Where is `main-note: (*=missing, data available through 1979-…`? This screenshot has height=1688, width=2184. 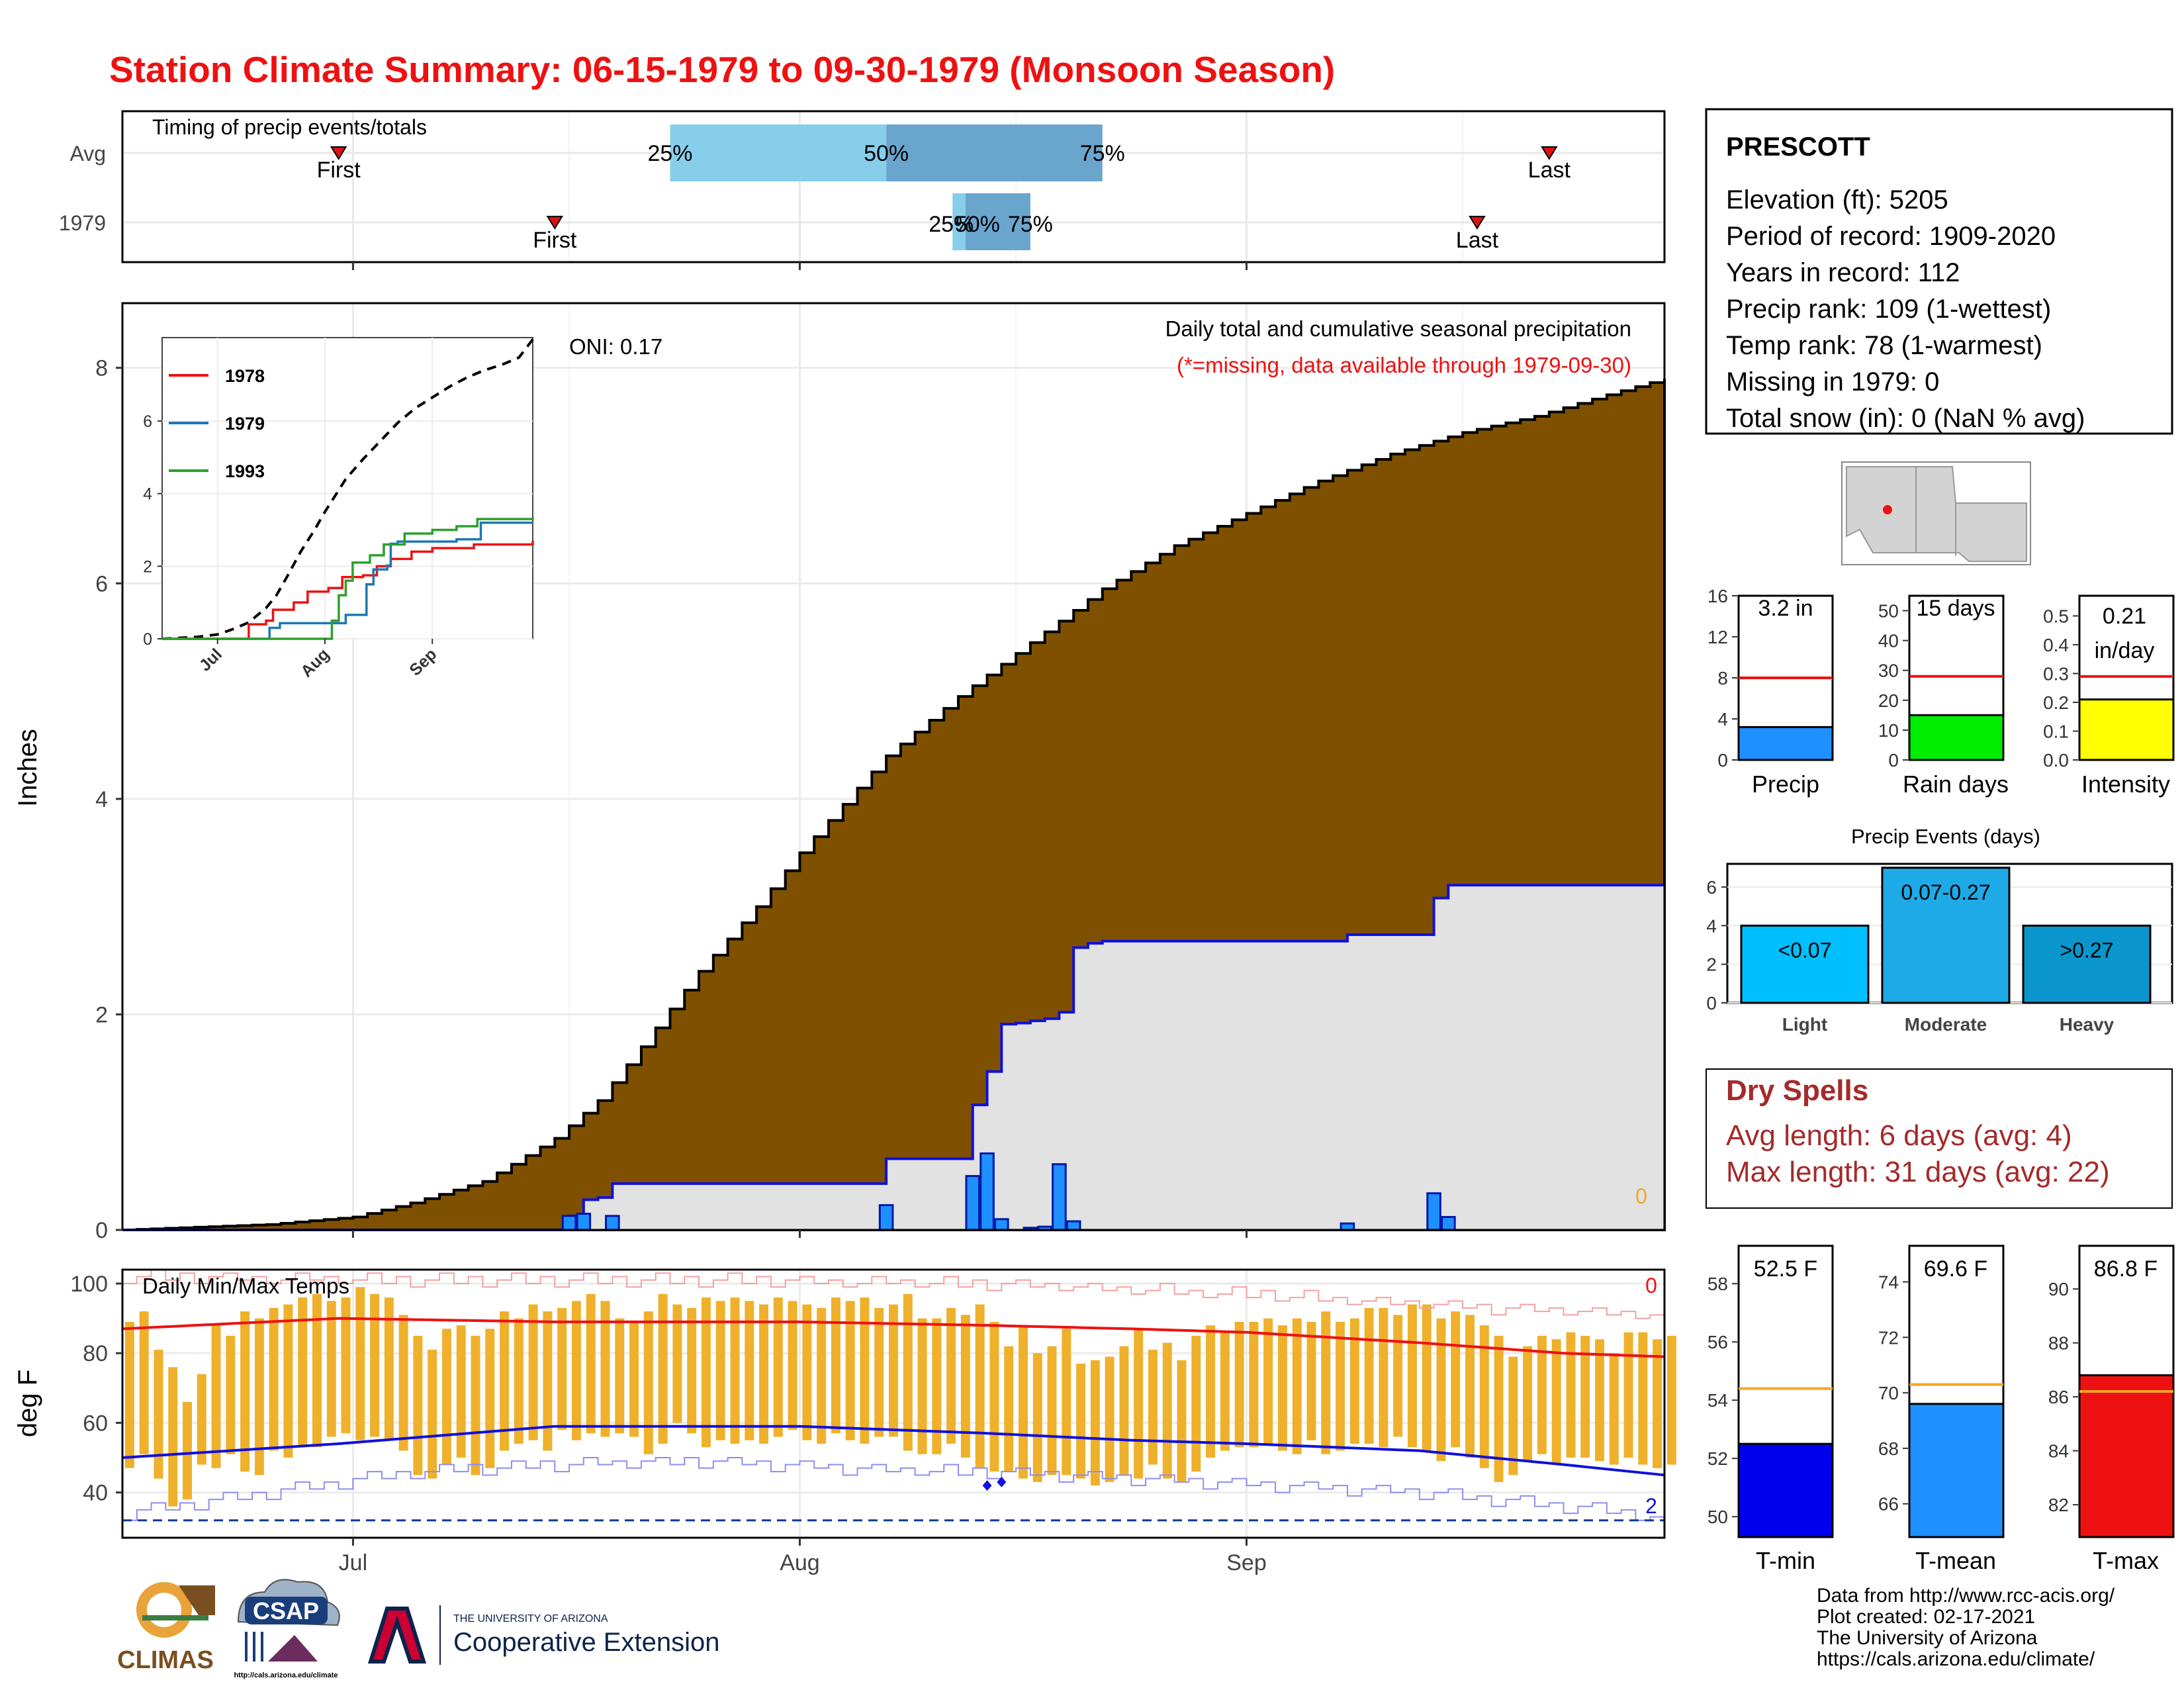
main-note: (*=missing, data available through 1979-… is located at coordinates (1404, 365).